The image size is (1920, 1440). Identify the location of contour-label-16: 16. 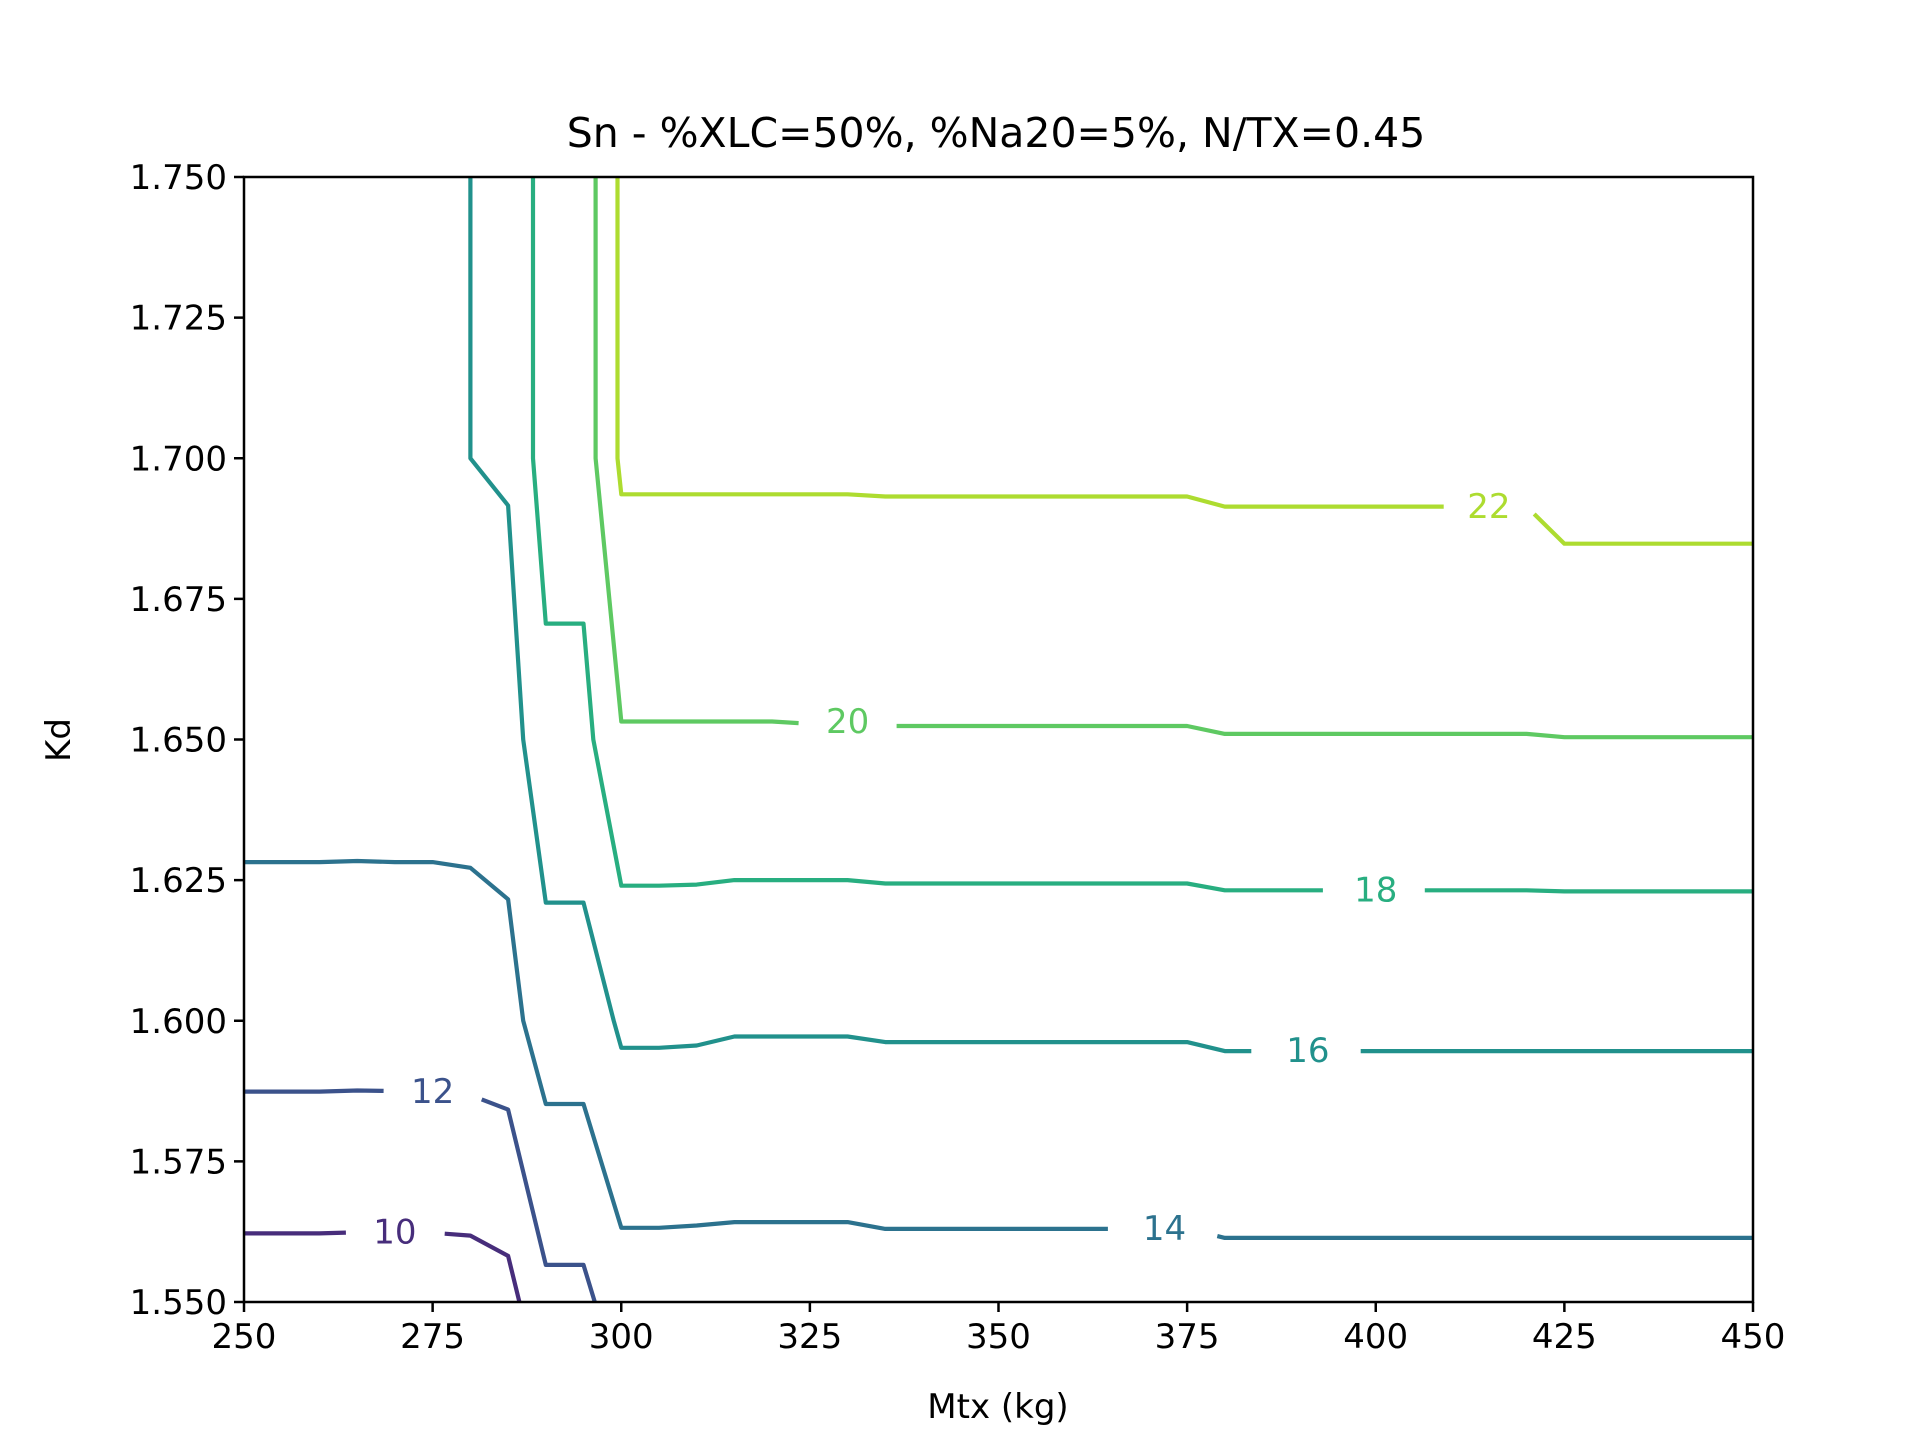
(1307, 1051).